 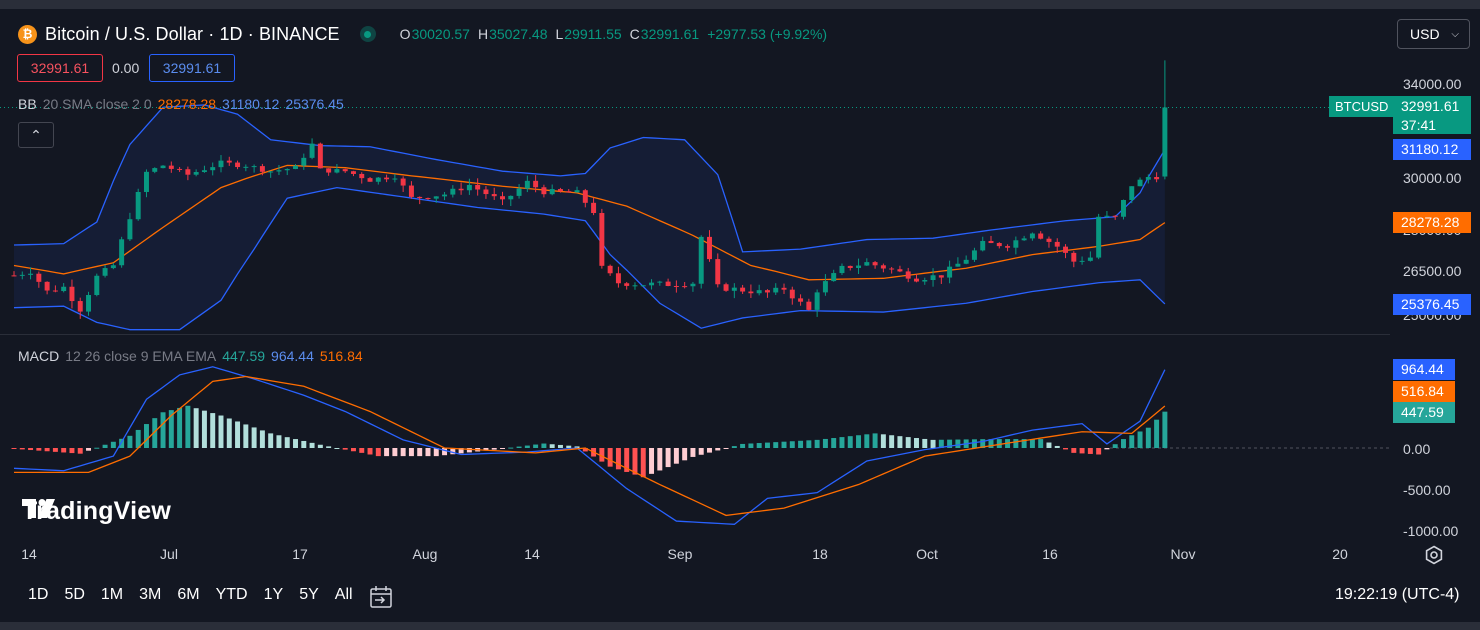 I want to click on range-6m-button: 6M, so click(x=188, y=594).